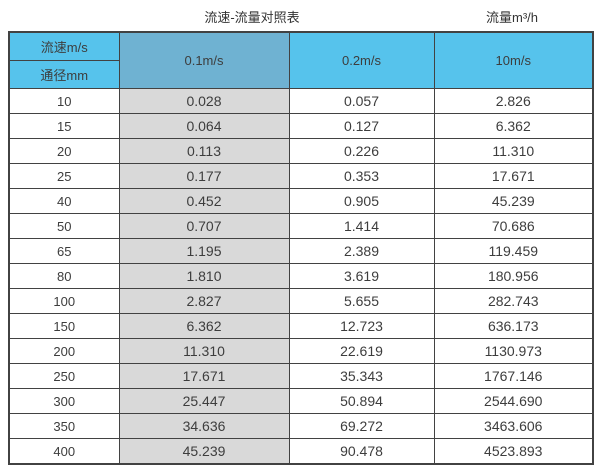 The width and height of the screenshot is (600, 466). I want to click on header-row-top: 流速m/s 0.1m/s 0.2m/s 10m/s, so click(301, 60).